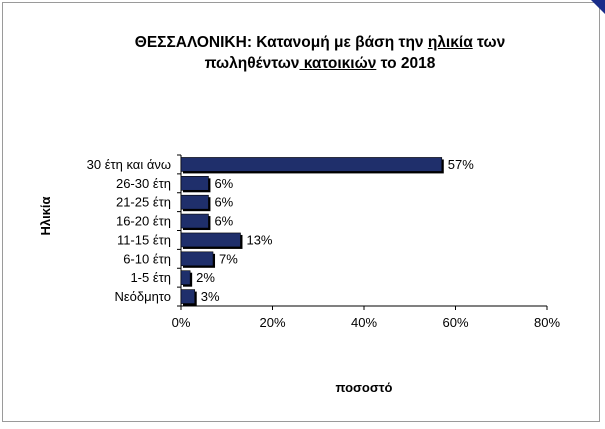 This screenshot has height=429, width=605. I want to click on category-label: 1-5 έτη, so click(150, 277).